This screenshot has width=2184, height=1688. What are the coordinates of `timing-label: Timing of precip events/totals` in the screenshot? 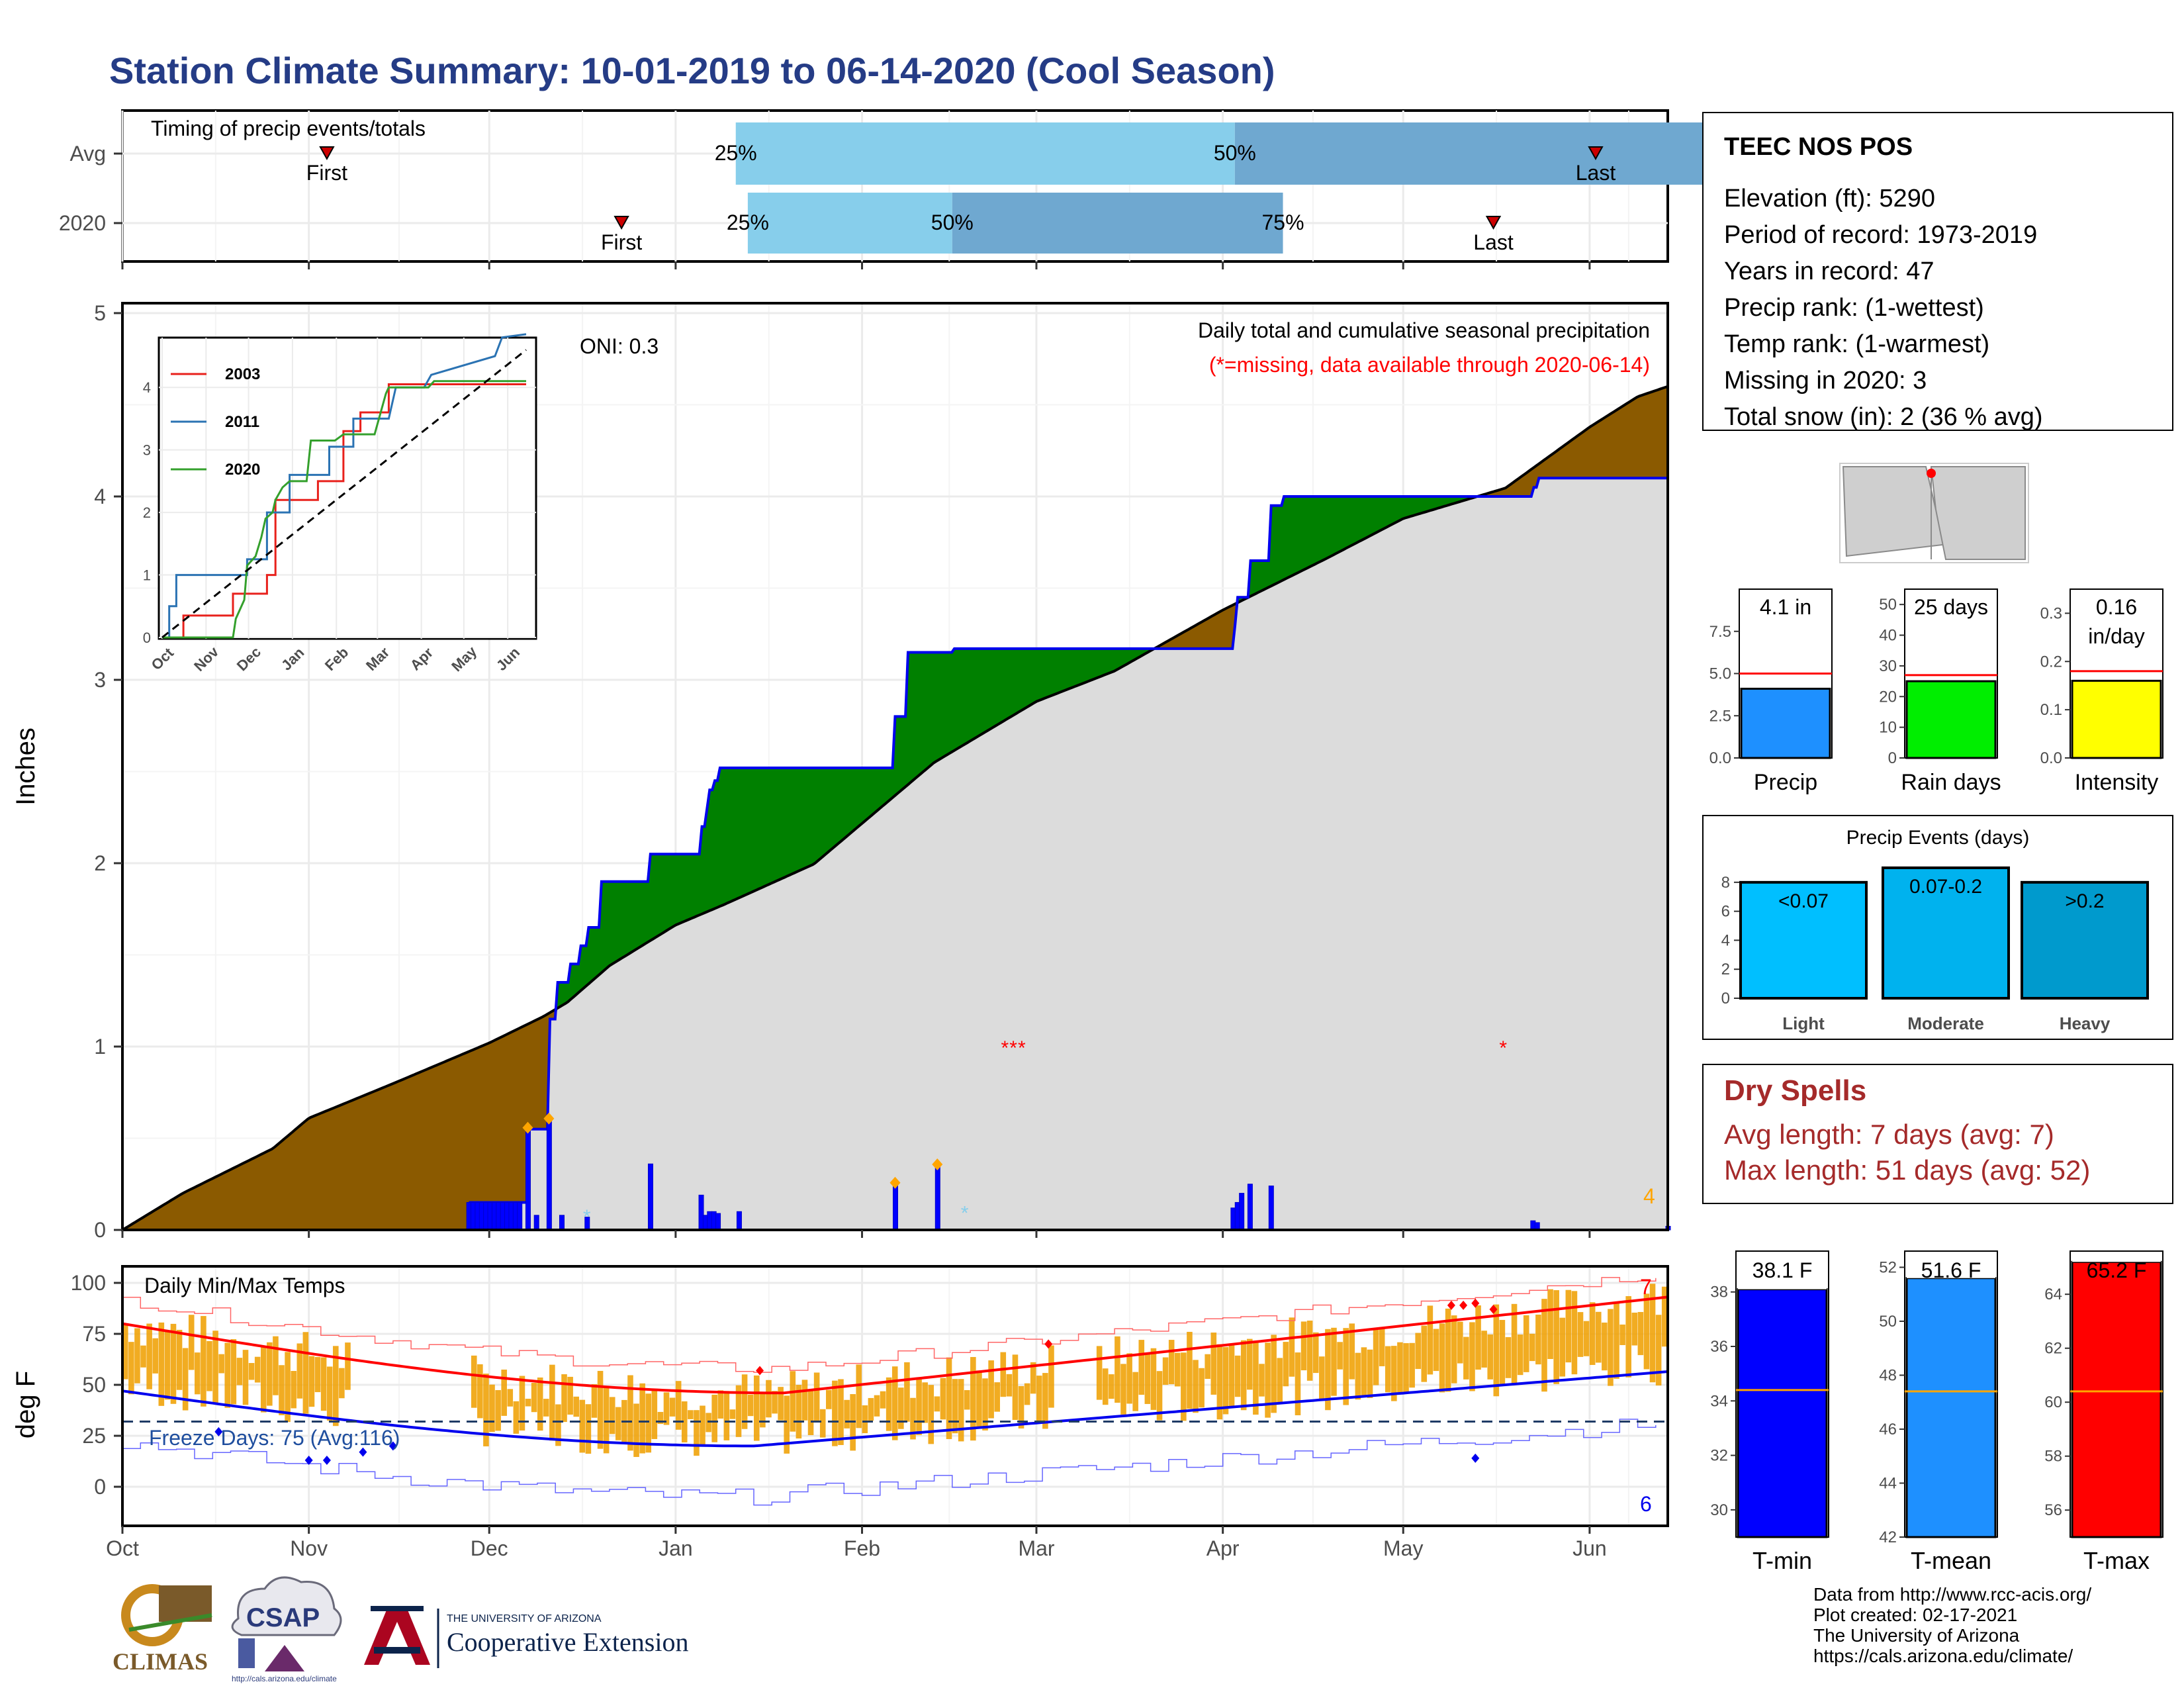 It's located at (288, 128).